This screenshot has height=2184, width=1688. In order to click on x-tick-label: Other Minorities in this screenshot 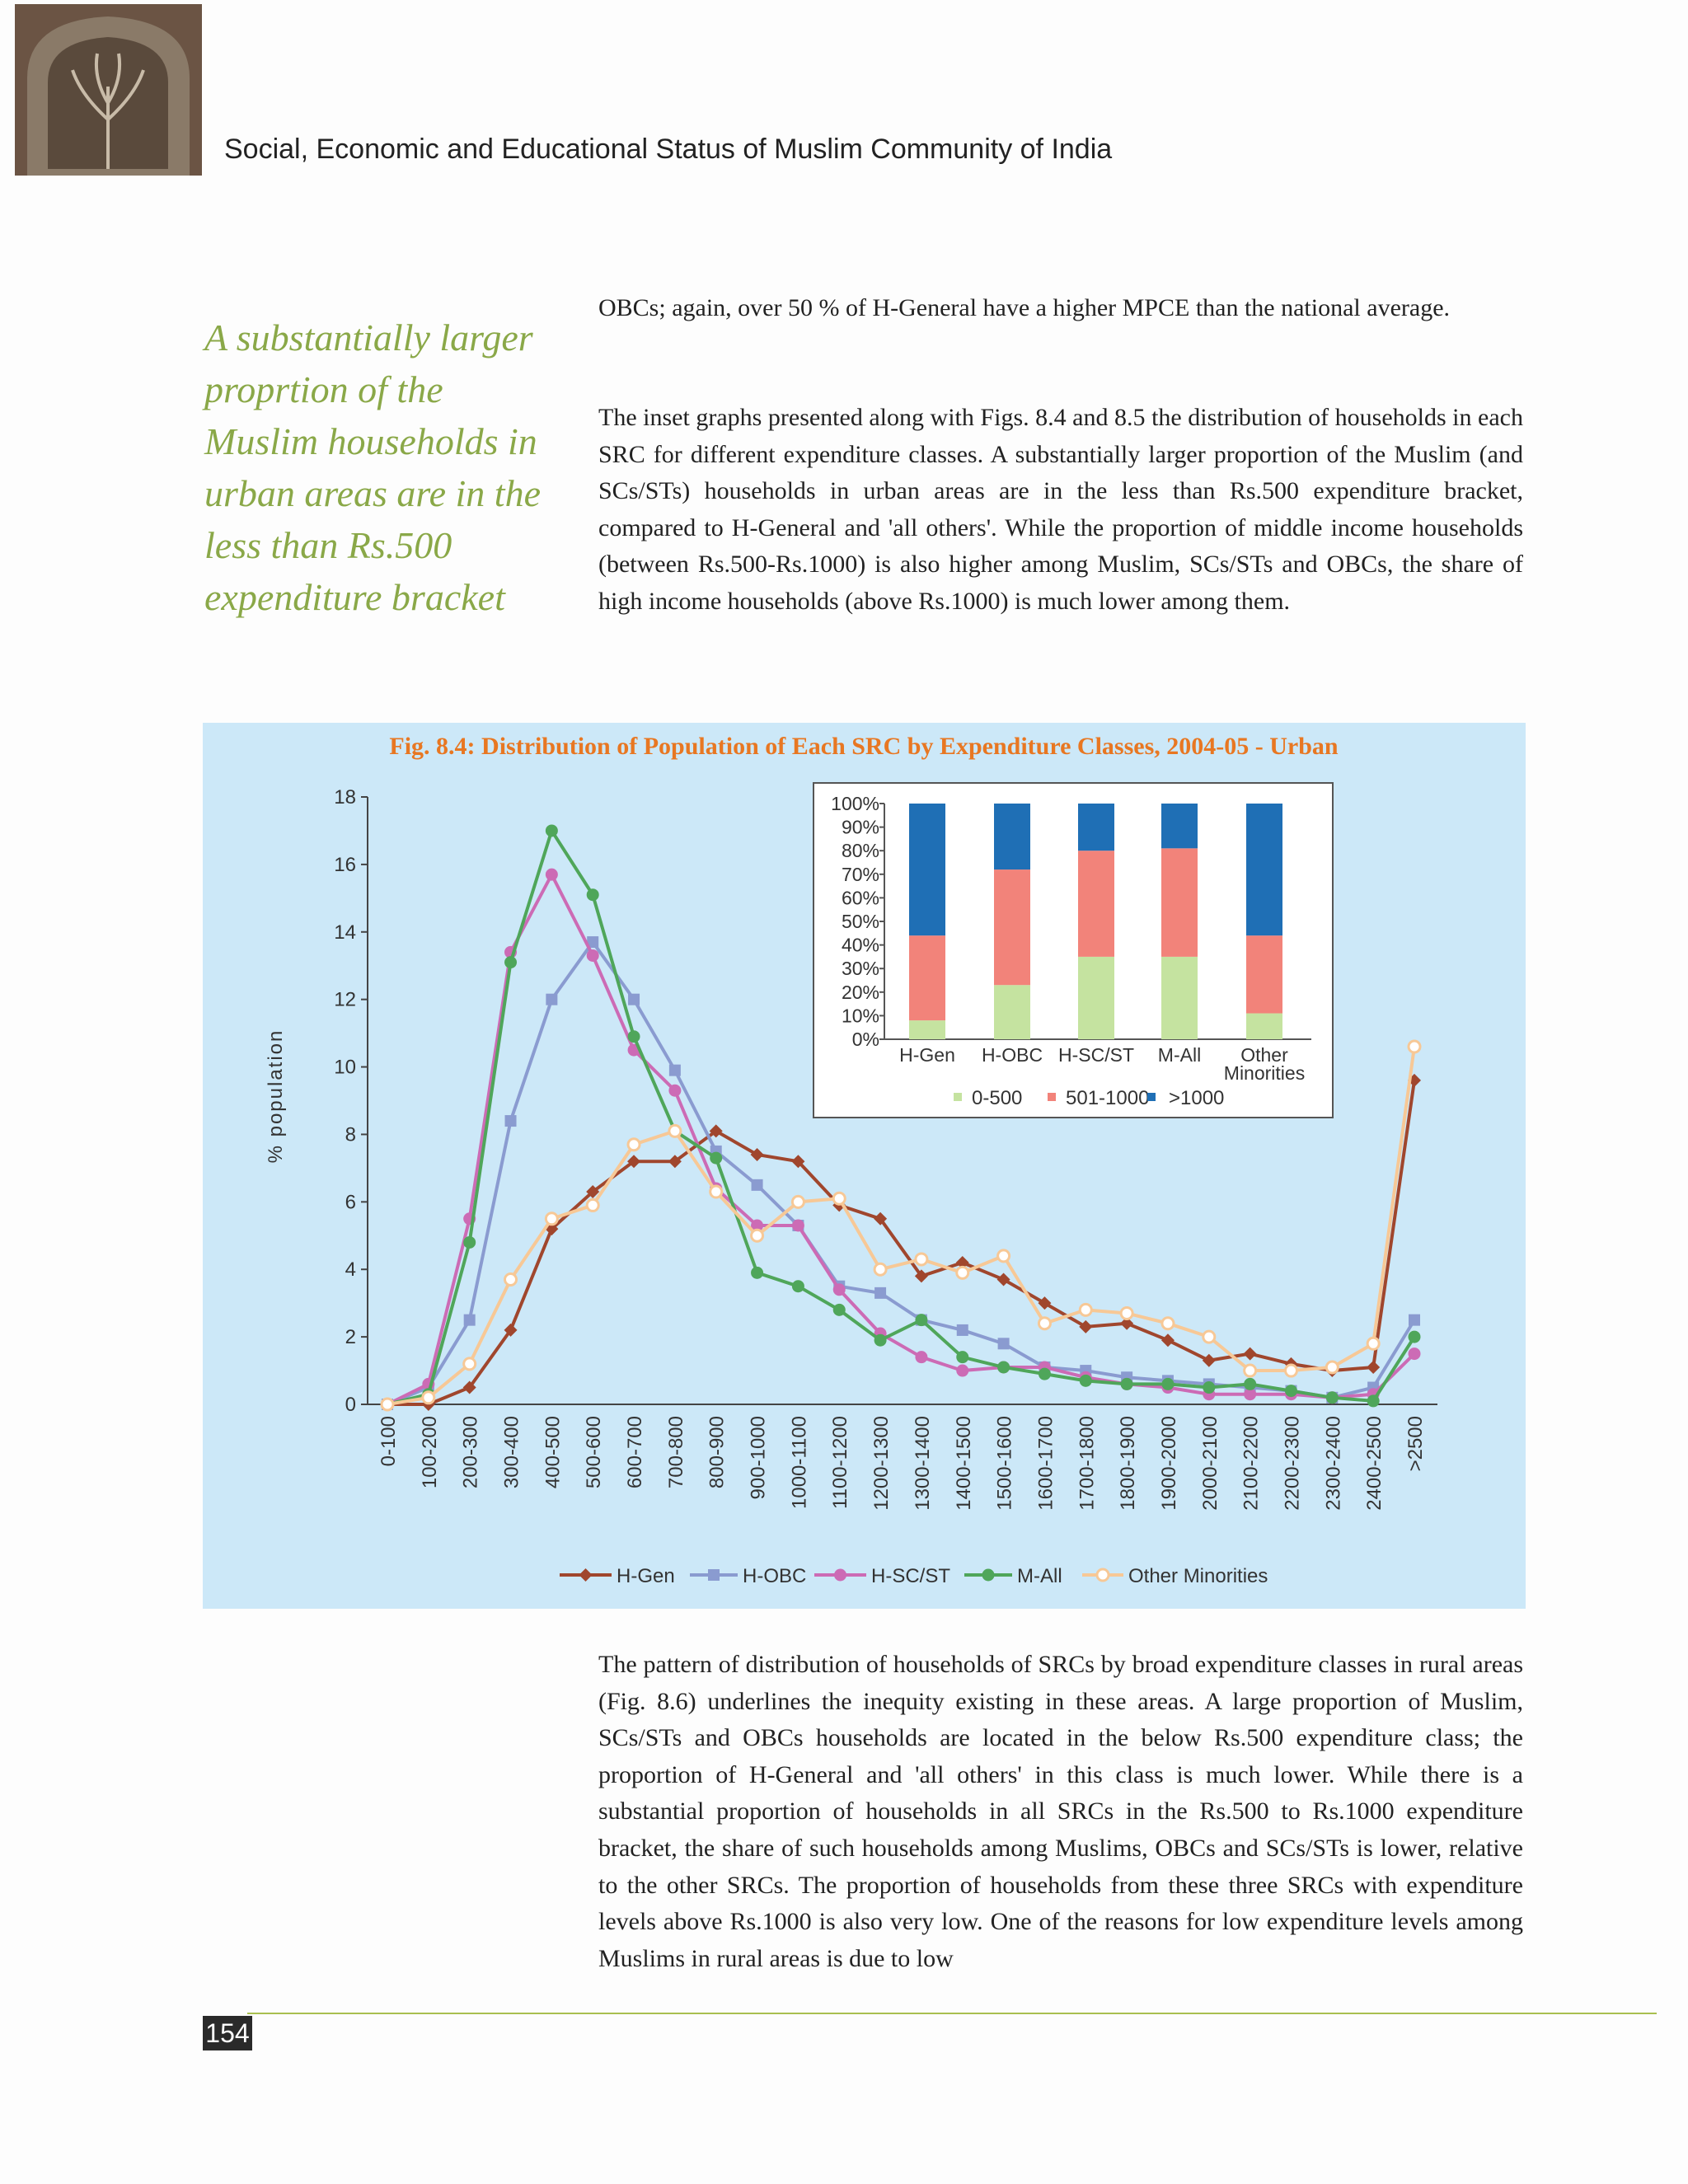, I will do `click(1265, 1065)`.